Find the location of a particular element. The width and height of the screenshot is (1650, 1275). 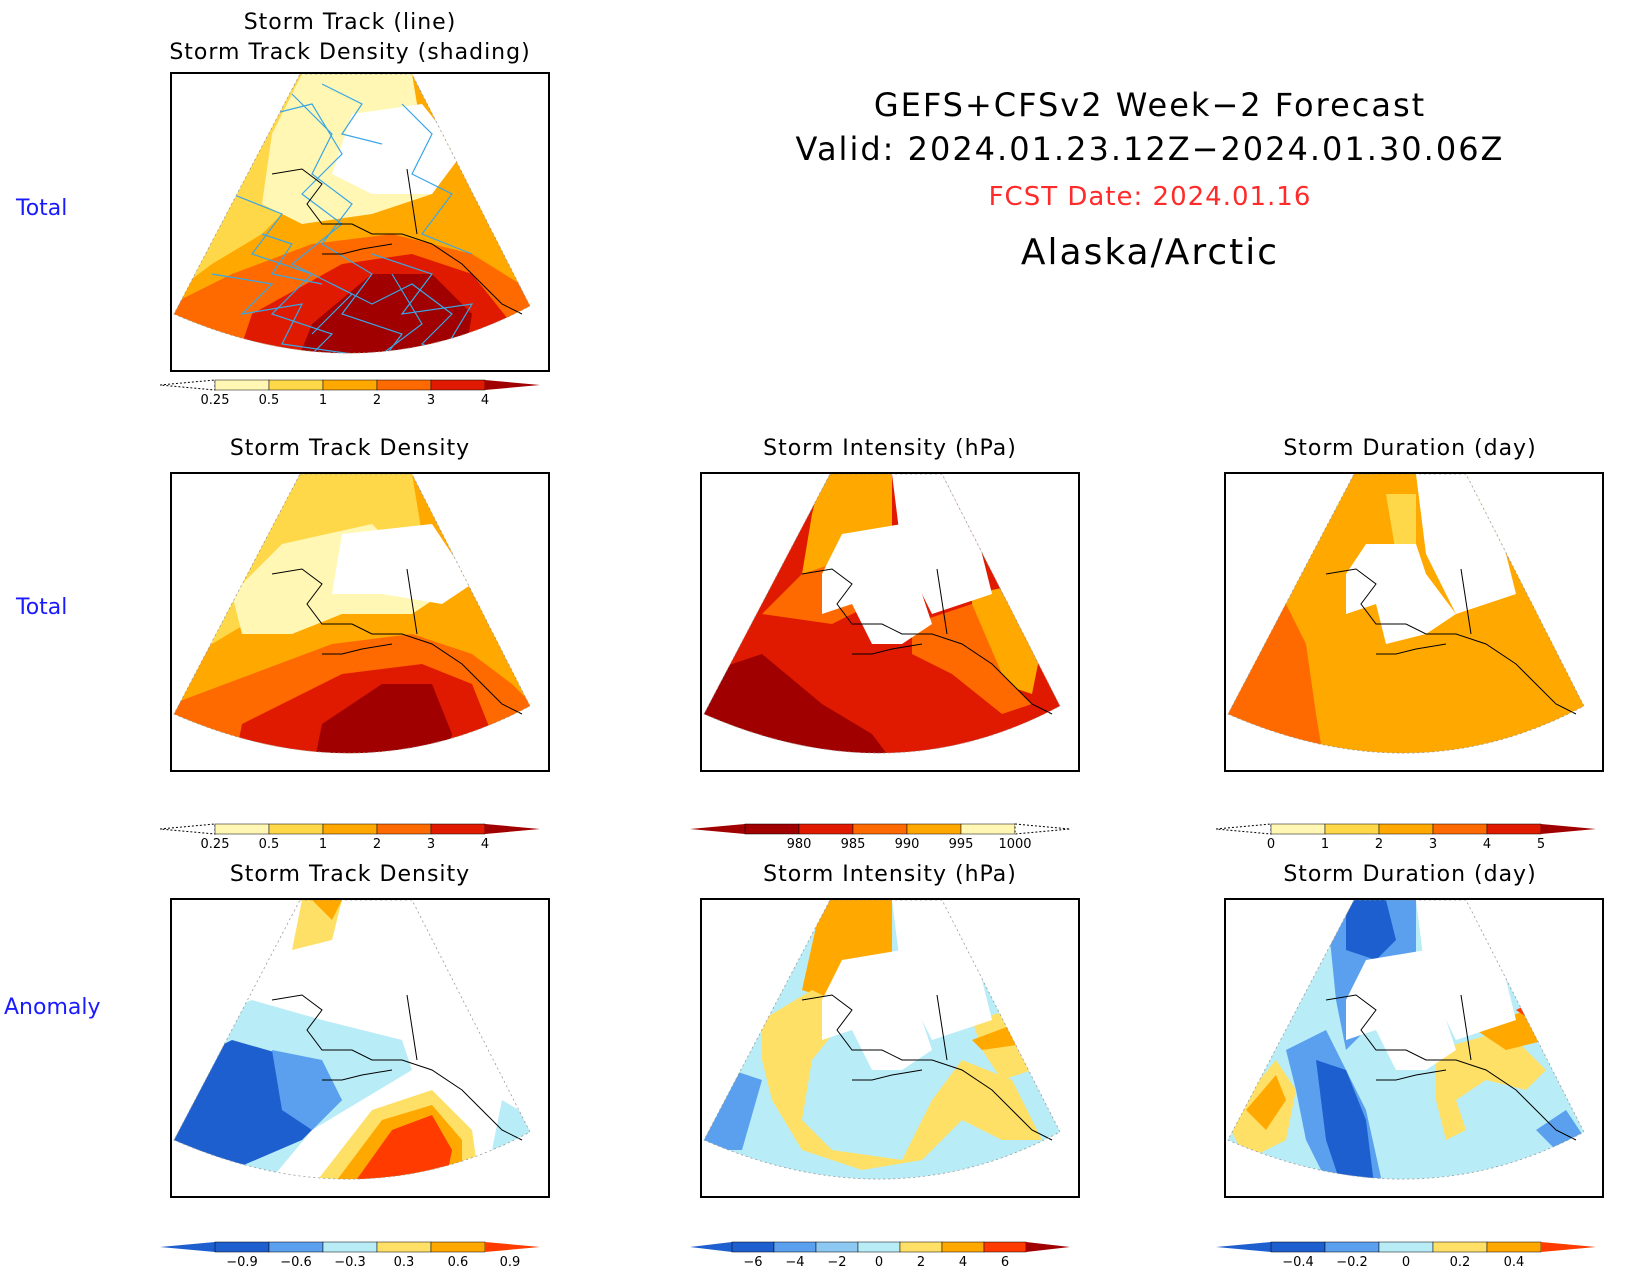

tick-label: 5 is located at coordinates (1541, 844).